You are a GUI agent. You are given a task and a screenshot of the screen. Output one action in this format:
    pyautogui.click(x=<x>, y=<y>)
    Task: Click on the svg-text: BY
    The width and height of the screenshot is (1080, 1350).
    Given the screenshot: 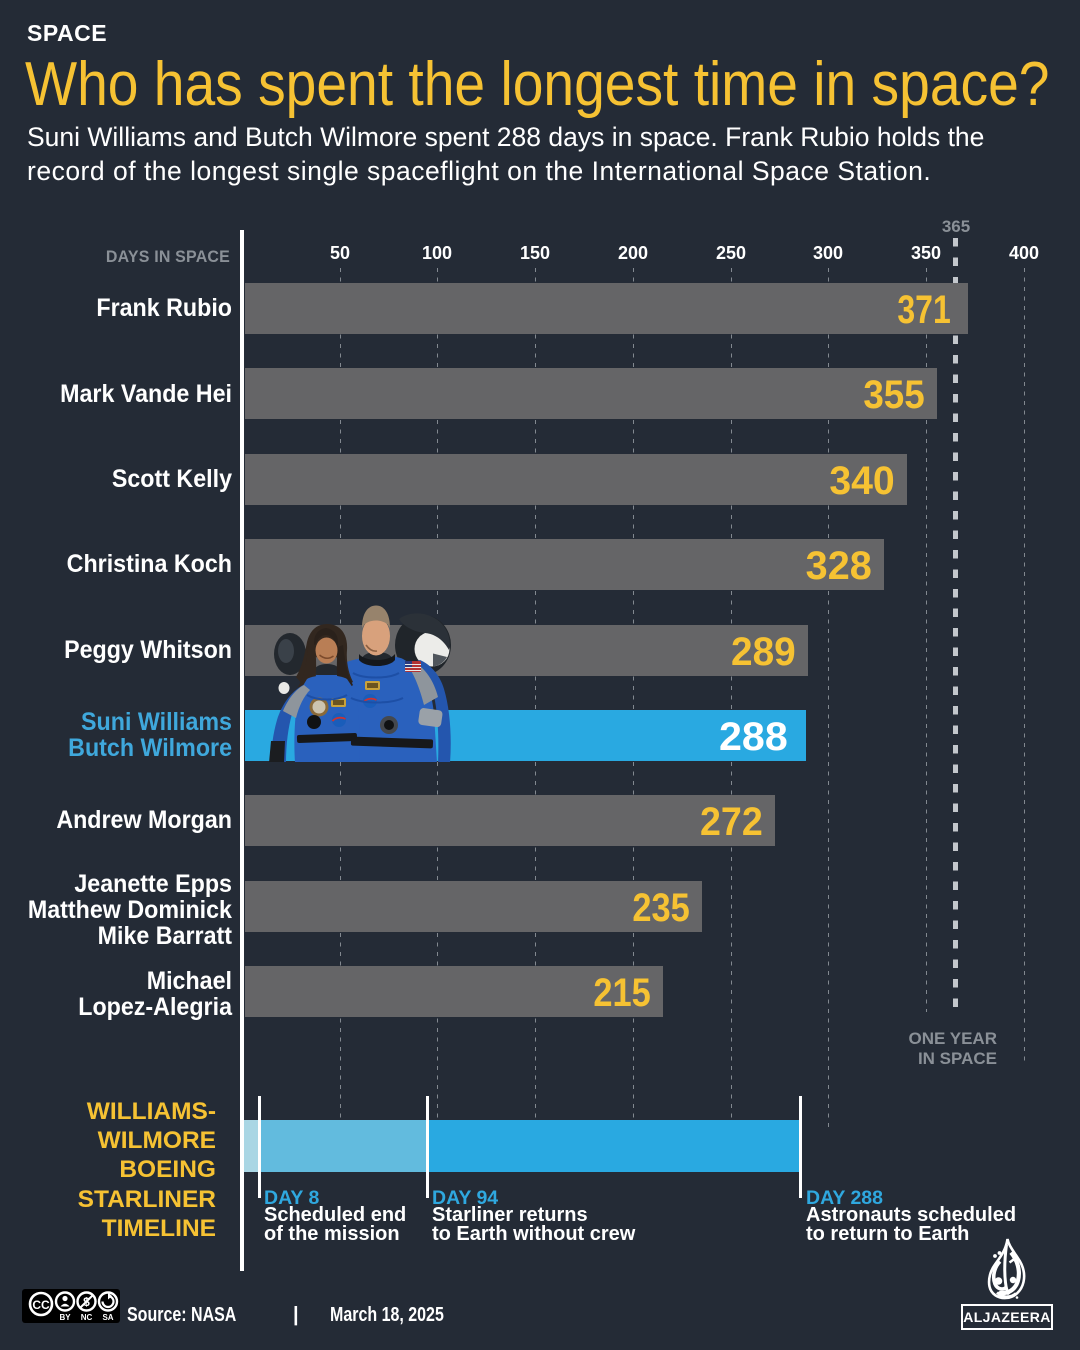 What is the action you would take?
    pyautogui.click(x=65, y=1317)
    